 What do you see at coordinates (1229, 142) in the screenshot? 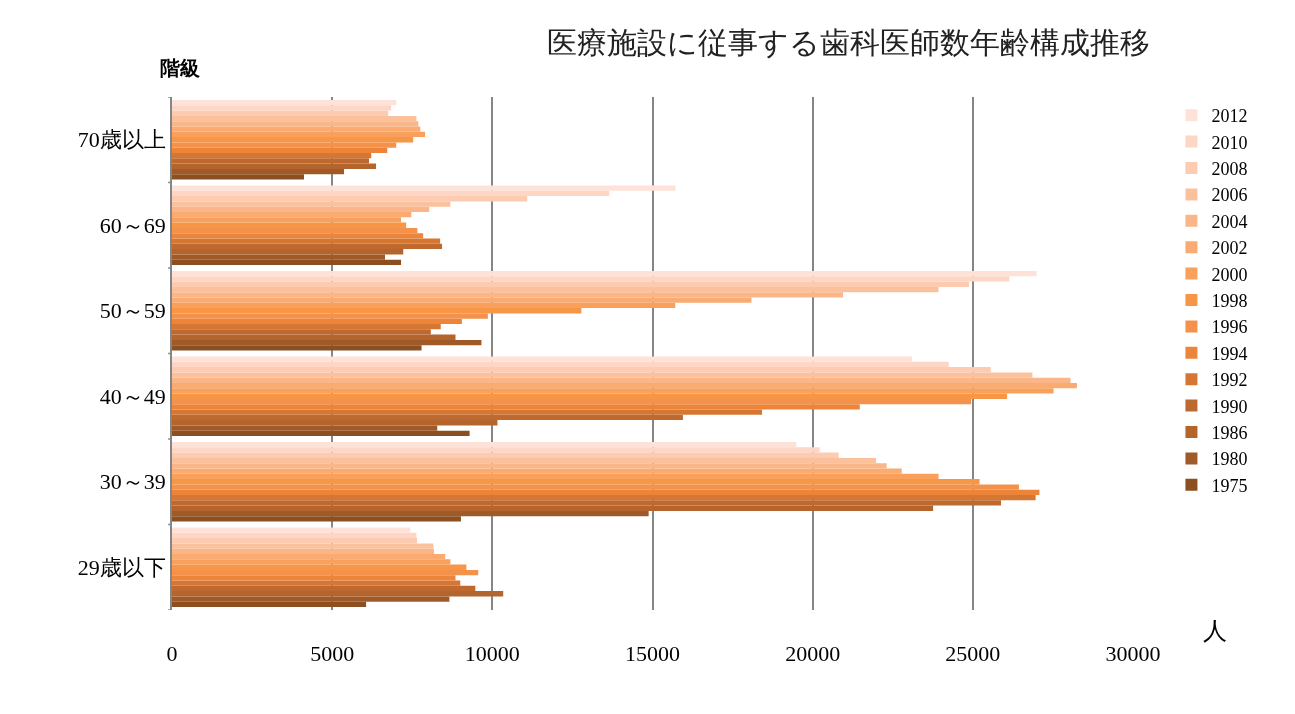
I see `legend-label: 2010` at bounding box center [1229, 142].